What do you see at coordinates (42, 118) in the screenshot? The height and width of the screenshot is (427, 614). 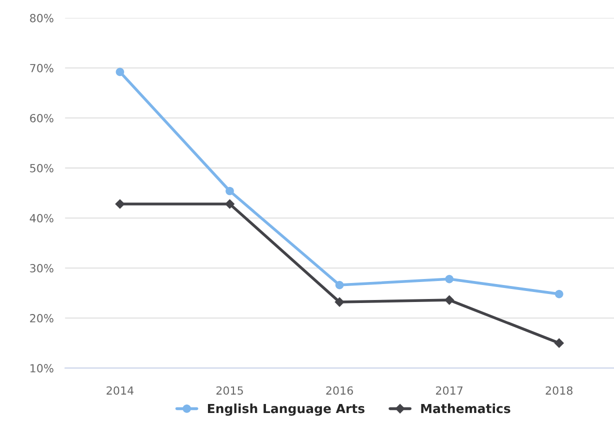 I see `y-tick-label: 60%` at bounding box center [42, 118].